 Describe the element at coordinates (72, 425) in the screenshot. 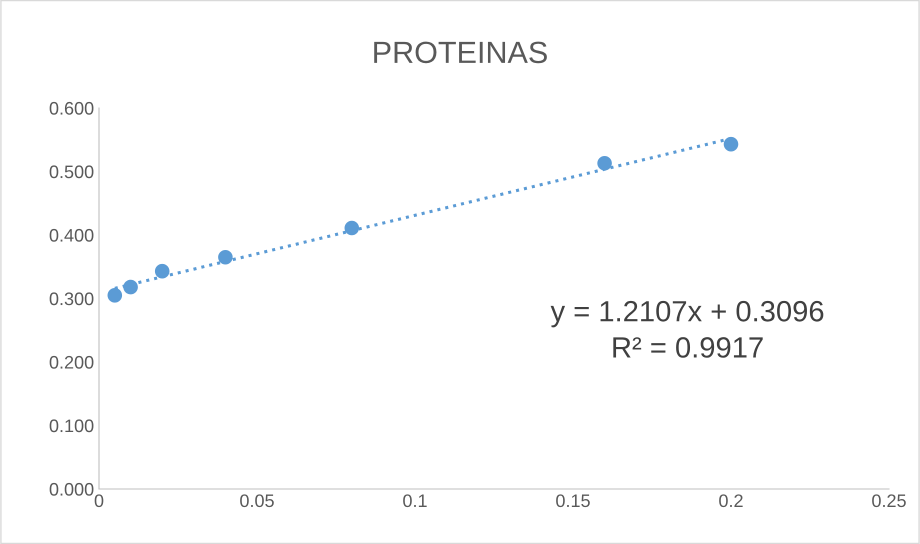

I see `y-tick-label: 0.100` at that location.